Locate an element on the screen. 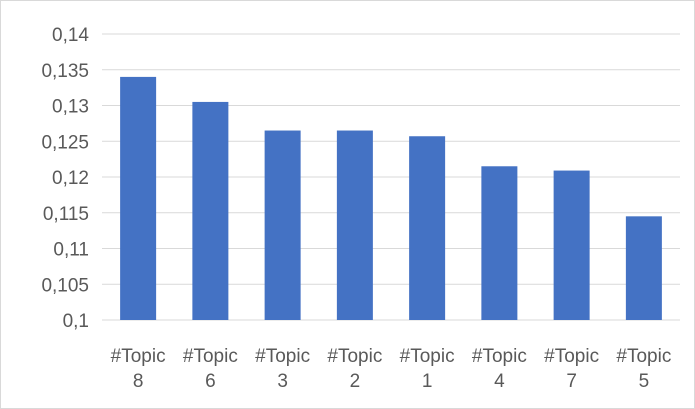  x-category-label: 2 is located at coordinates (355, 381).